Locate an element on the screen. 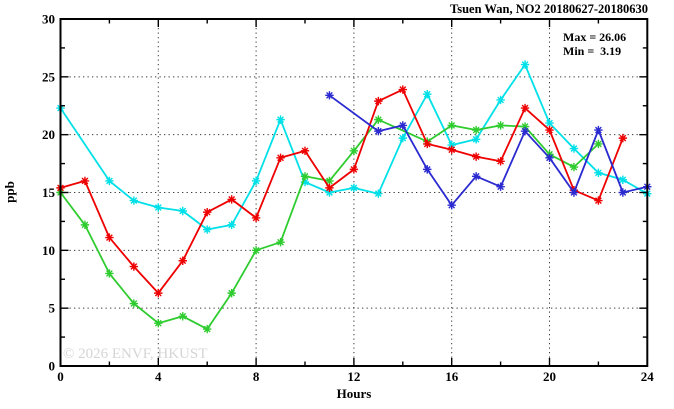 The image size is (674, 409). ytick-label-0: 0 is located at coordinates (52, 366).